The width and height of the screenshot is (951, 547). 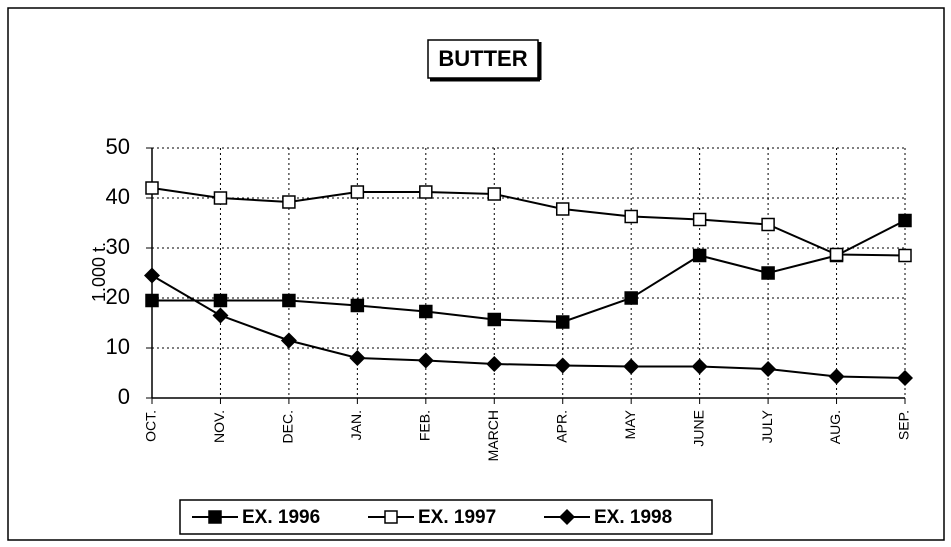 What do you see at coordinates (528, 222) in the screenshot?
I see `series-line` at bounding box center [528, 222].